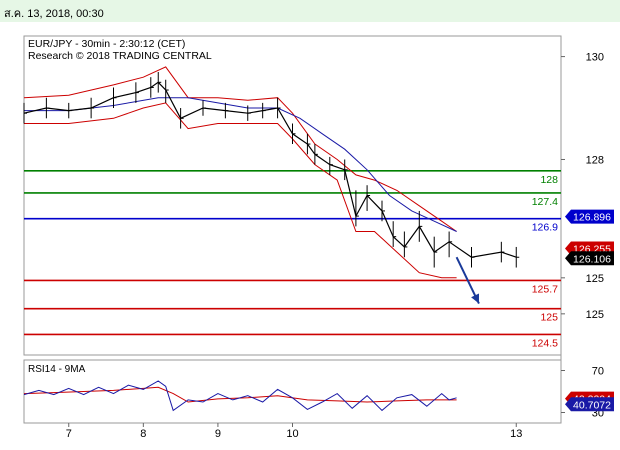 The height and width of the screenshot is (450, 620). Describe the element at coordinates (549, 318) in the screenshot. I see `level-label: 125` at that location.